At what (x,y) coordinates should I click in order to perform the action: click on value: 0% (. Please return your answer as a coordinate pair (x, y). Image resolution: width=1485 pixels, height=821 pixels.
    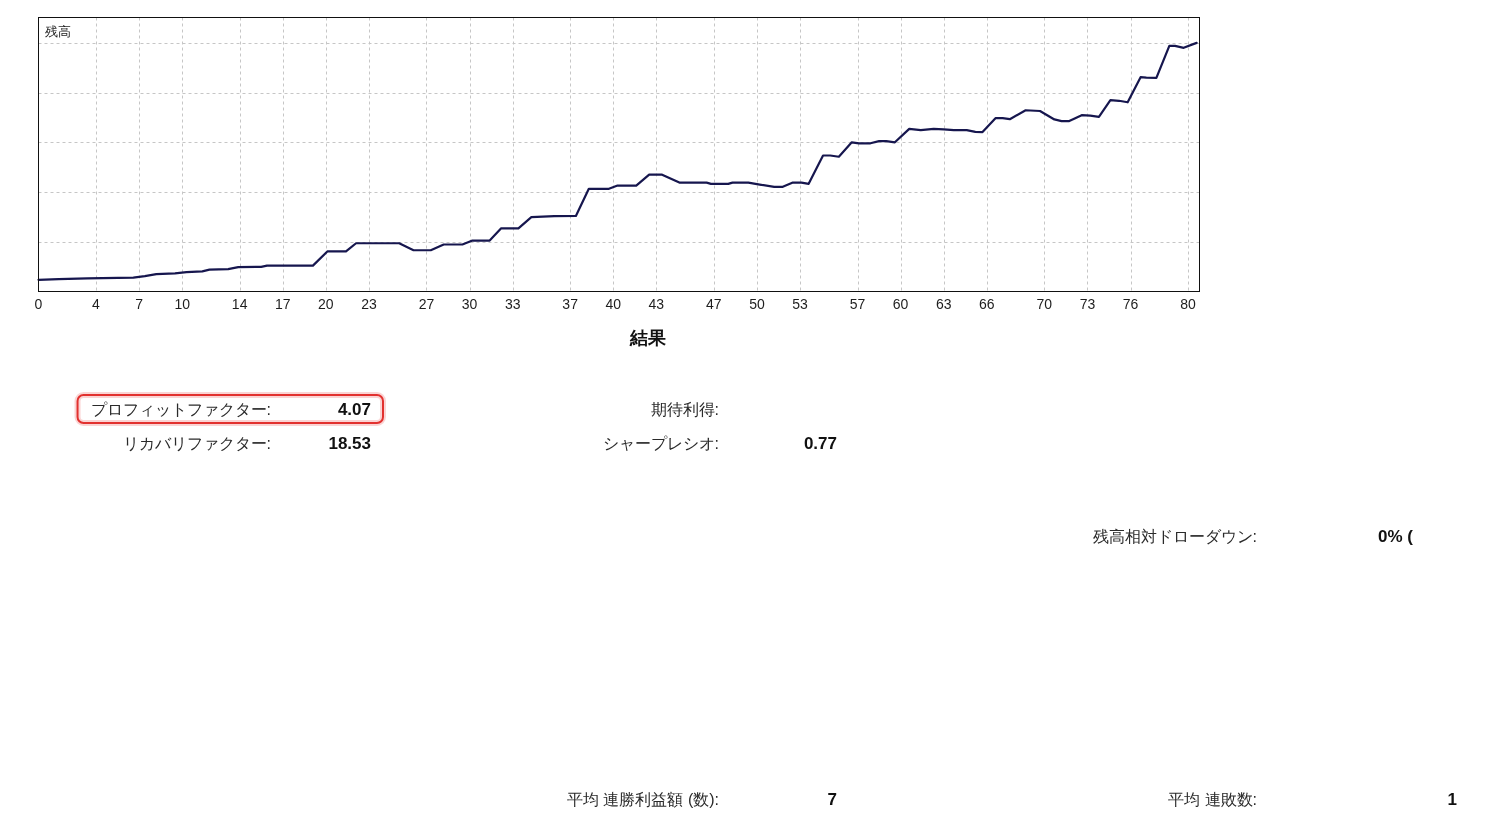
    Looking at the image, I should click on (1395, 536).